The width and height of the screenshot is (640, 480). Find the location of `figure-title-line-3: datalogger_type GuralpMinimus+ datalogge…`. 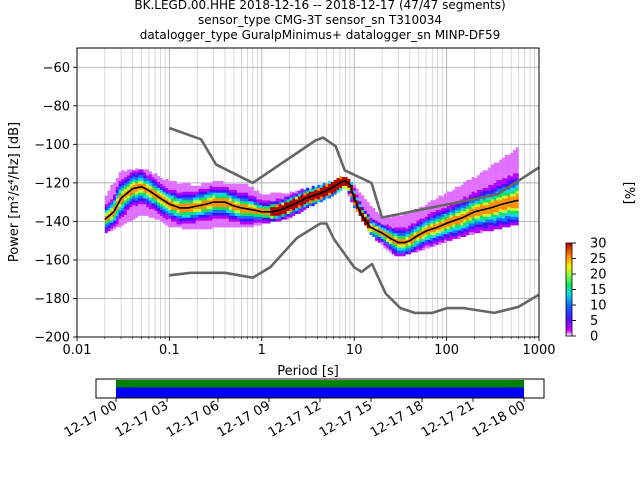

figure-title-line-3: datalogger_type GuralpMinimus+ datalogge… is located at coordinates (320, 35).